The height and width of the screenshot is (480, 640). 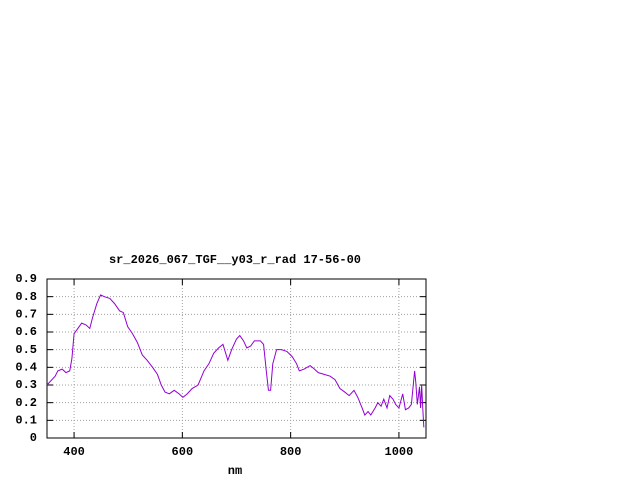 I want to click on y-tick-label: 0.7, so click(x=26, y=315).